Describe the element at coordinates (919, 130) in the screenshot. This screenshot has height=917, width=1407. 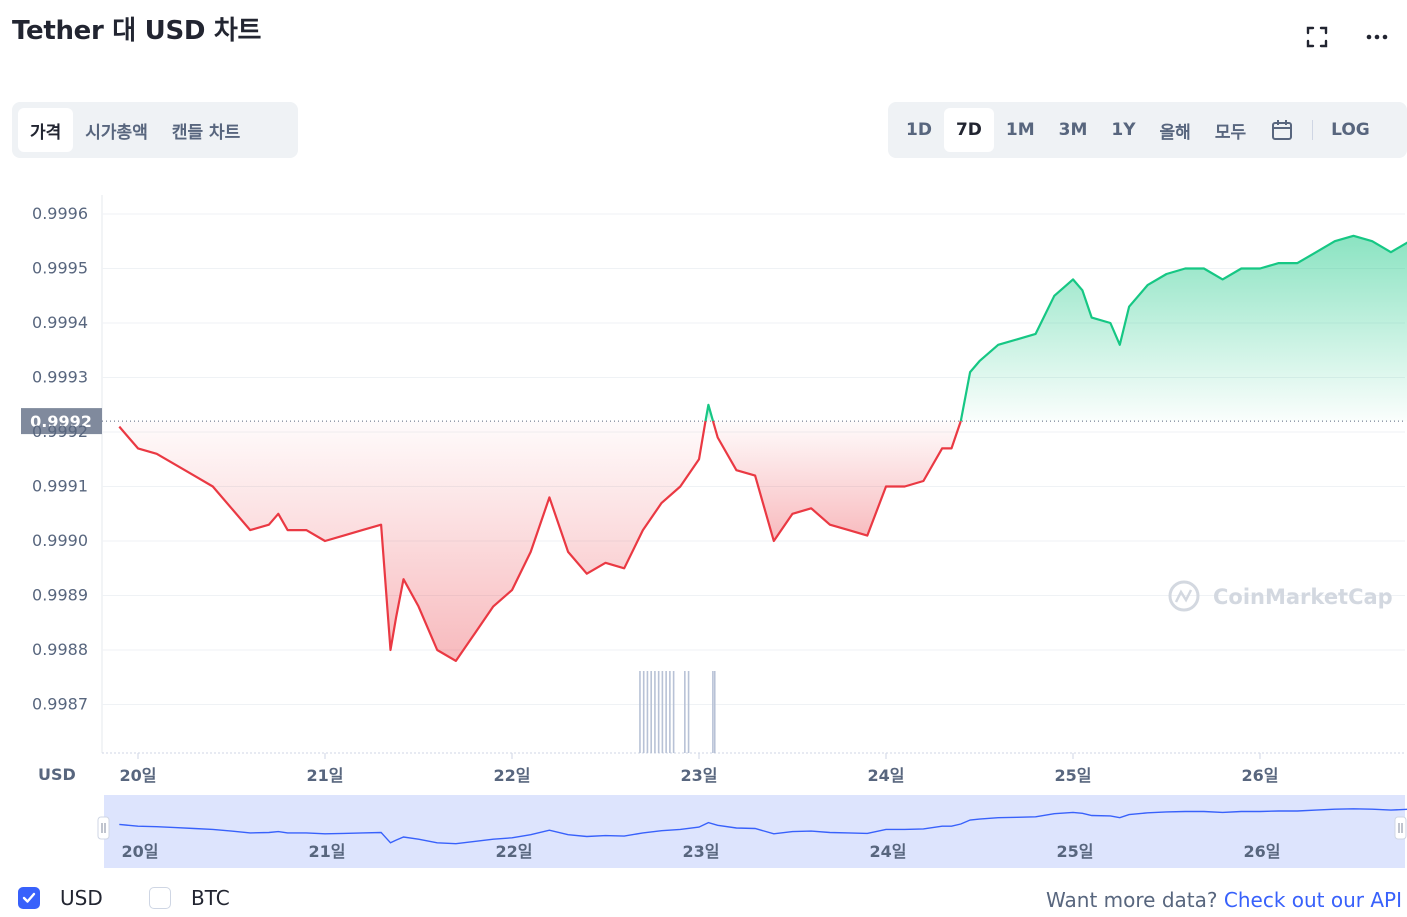
I see `tab-1d: 1D` at that location.